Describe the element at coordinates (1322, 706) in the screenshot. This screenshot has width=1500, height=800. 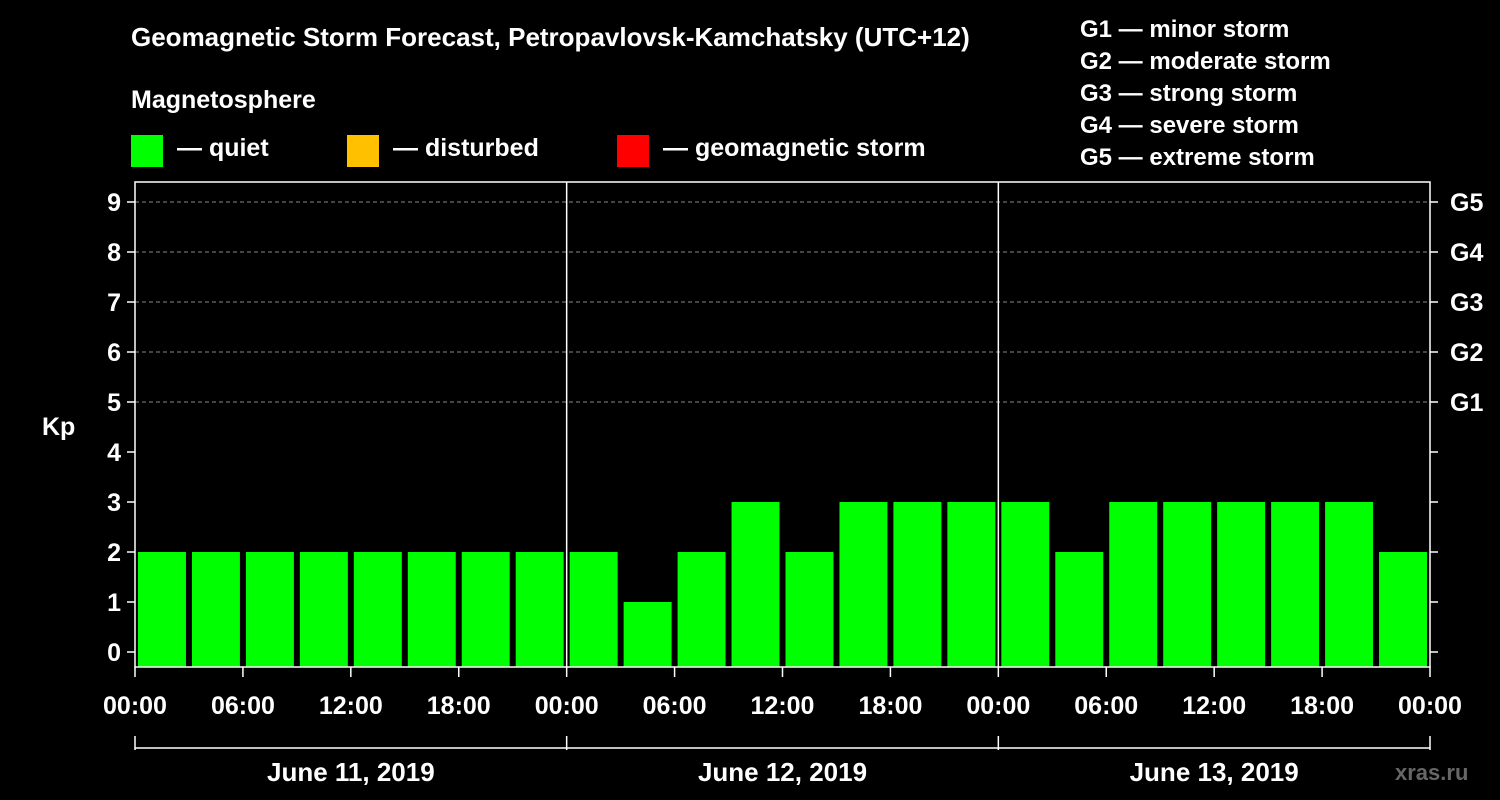
I see `x-tick-label-11: 18:00` at that location.